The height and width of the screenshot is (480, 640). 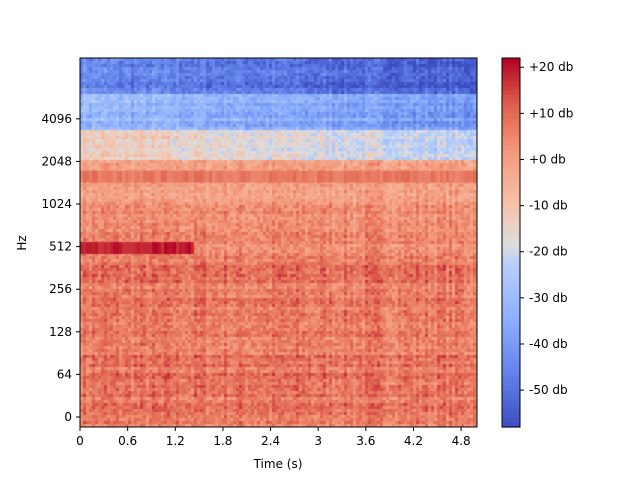 I want to click on colorbar, so click(x=511, y=242).